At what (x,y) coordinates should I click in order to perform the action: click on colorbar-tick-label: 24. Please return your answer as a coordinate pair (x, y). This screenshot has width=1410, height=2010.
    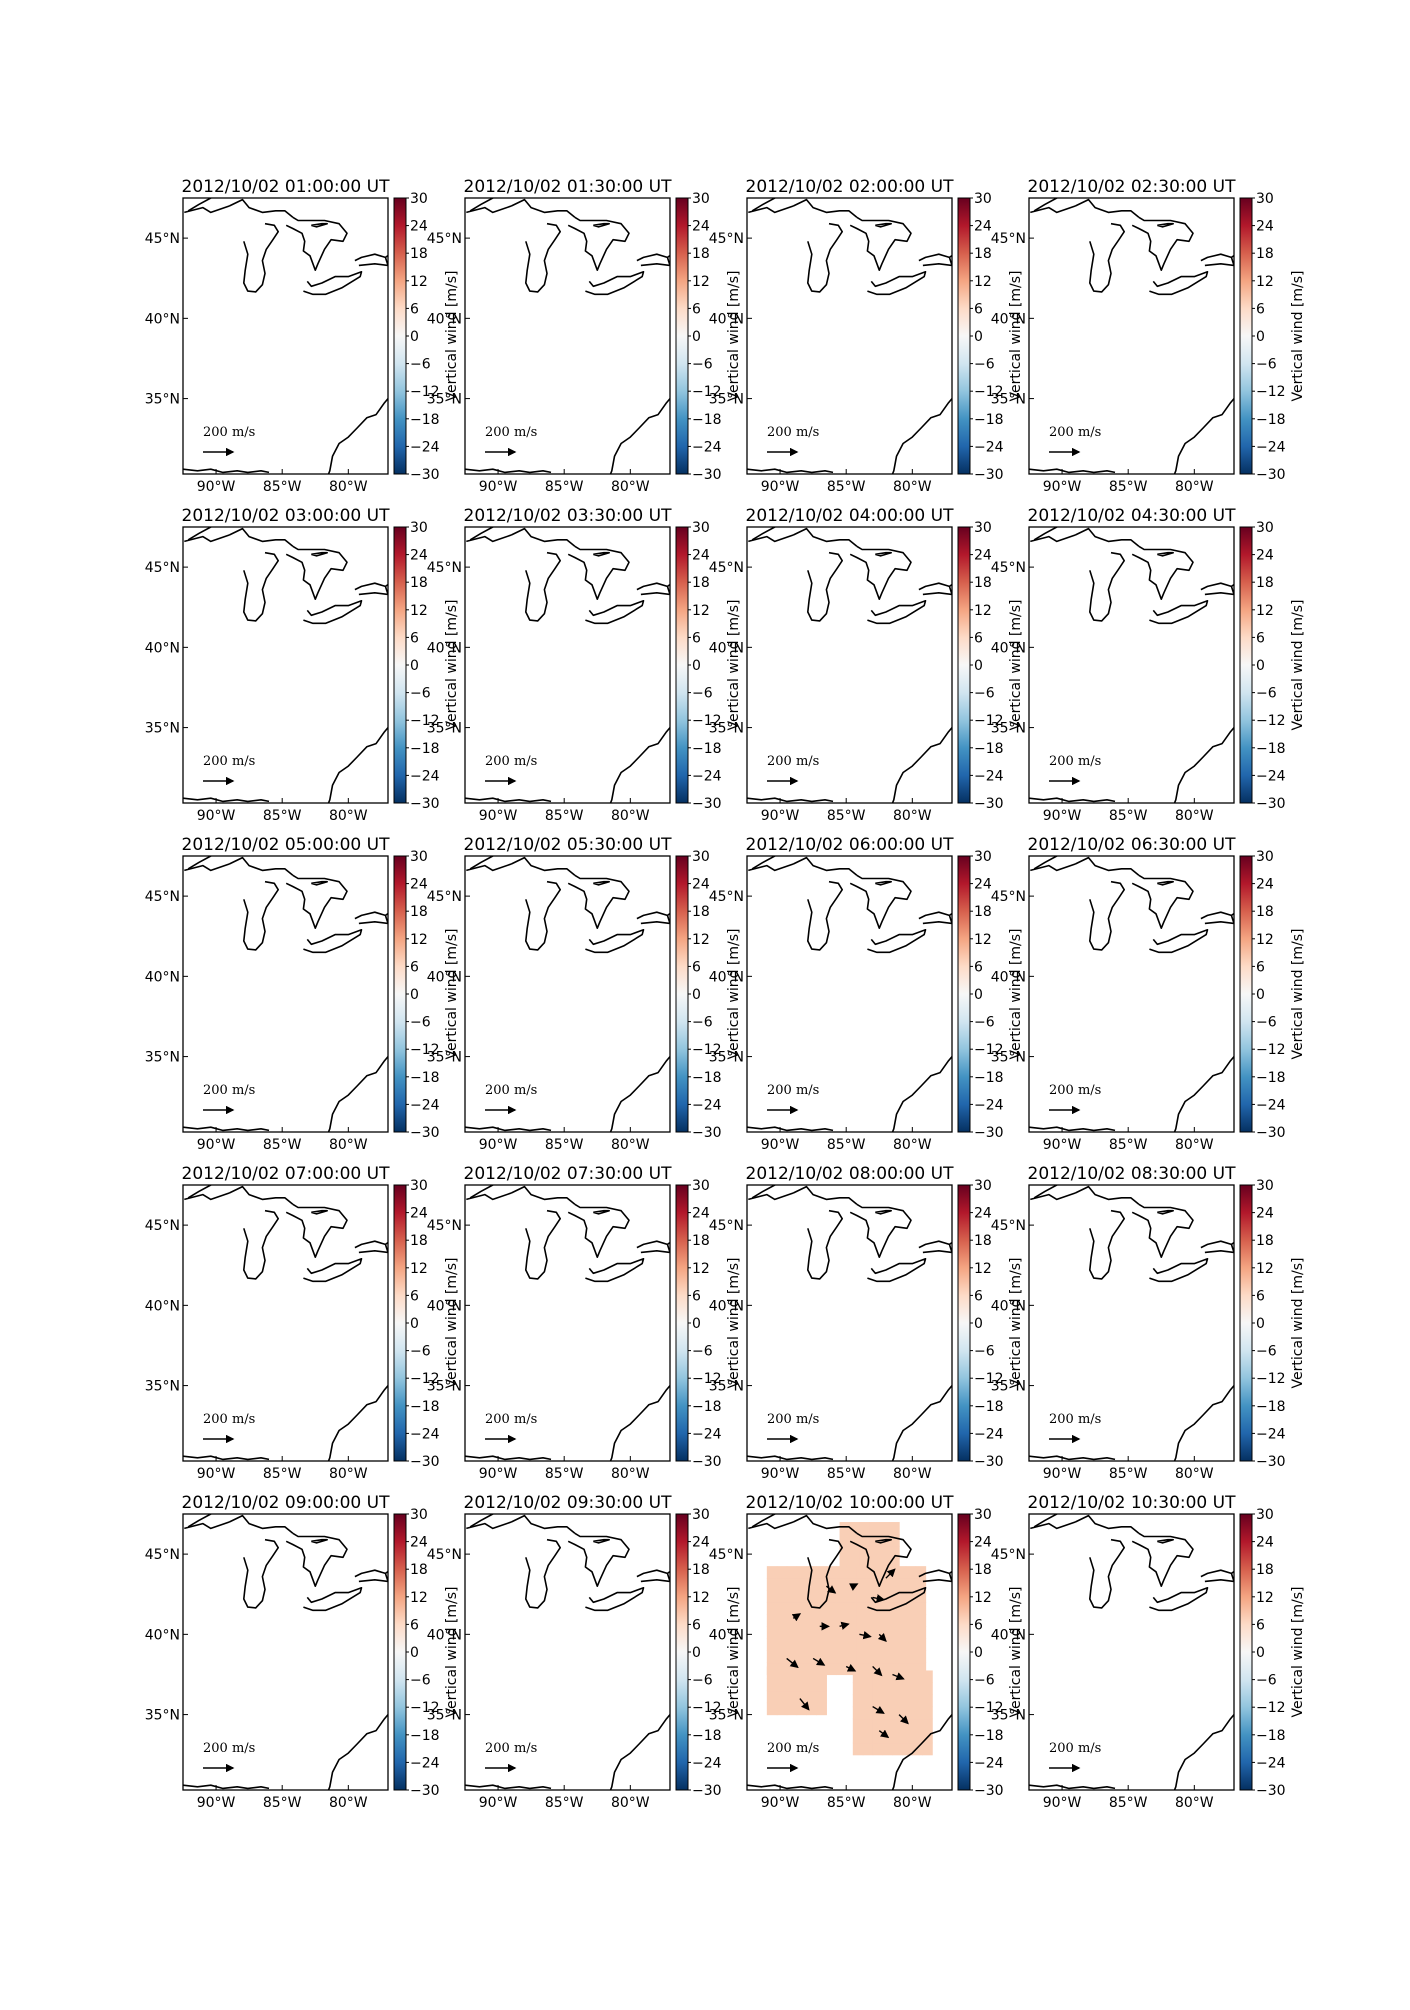
    Looking at the image, I should click on (701, 556).